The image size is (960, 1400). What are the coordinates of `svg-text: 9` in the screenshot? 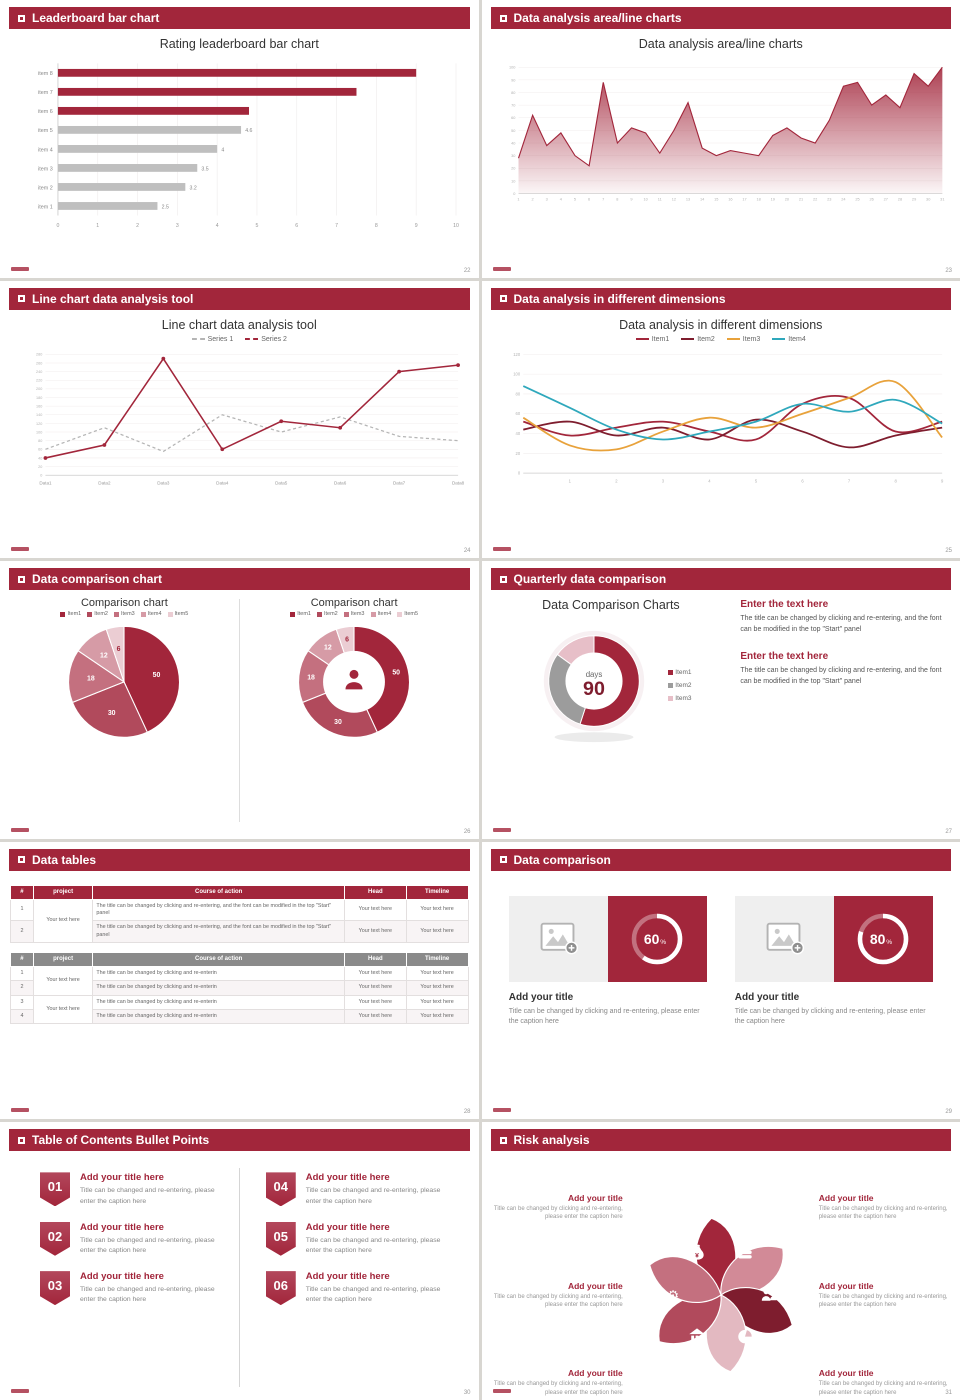 It's located at (941, 480).